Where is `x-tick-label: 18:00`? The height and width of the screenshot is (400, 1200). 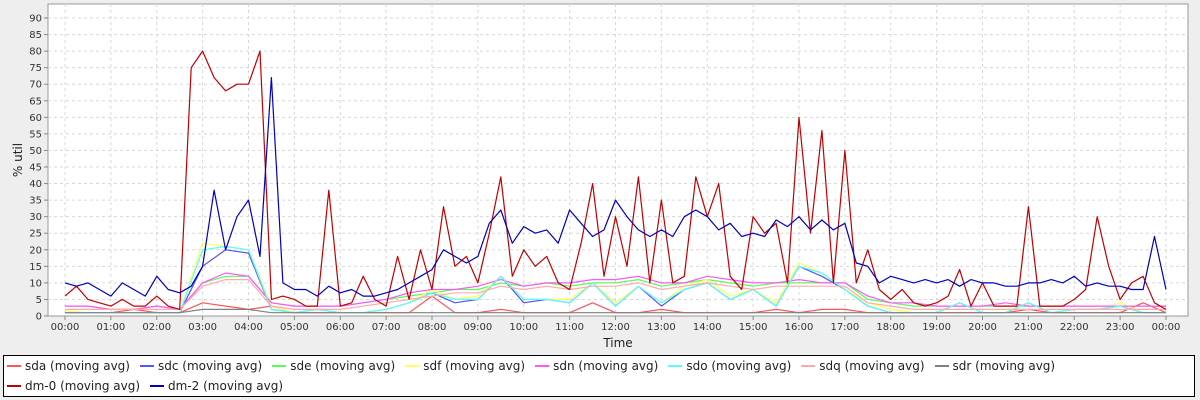 x-tick-label: 18:00 is located at coordinates (890, 327).